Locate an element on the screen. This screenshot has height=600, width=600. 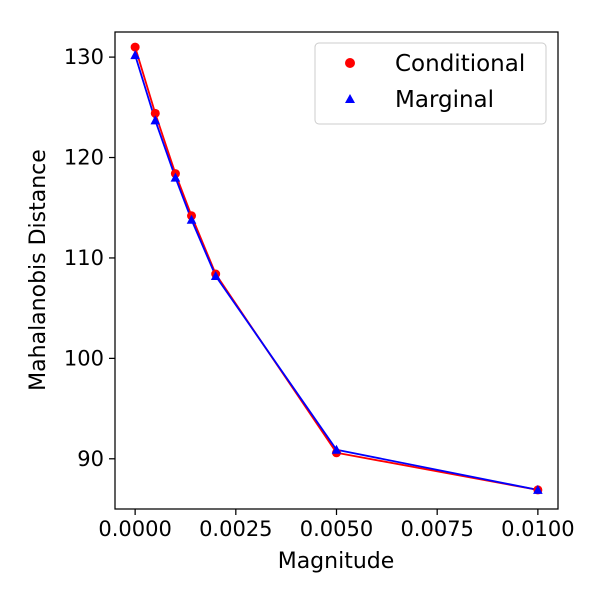
x-axis-label: Magnitude is located at coordinates (336, 561).